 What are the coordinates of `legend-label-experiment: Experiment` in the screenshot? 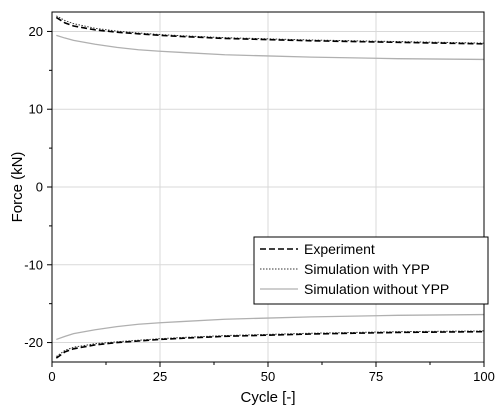 It's located at (339, 249).